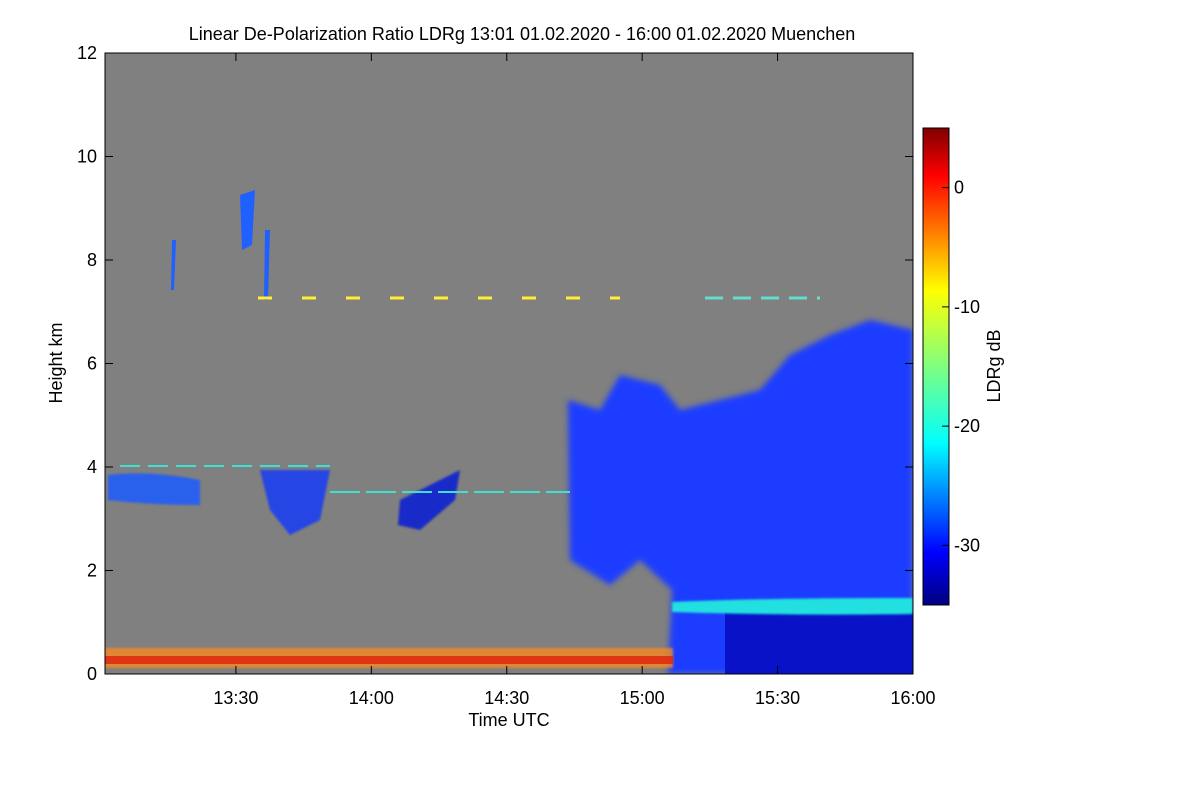 Image resolution: width=1200 pixels, height=805 pixels. I want to click on colorbar-ticks: 0 -10 -20 -30, so click(961, 366).